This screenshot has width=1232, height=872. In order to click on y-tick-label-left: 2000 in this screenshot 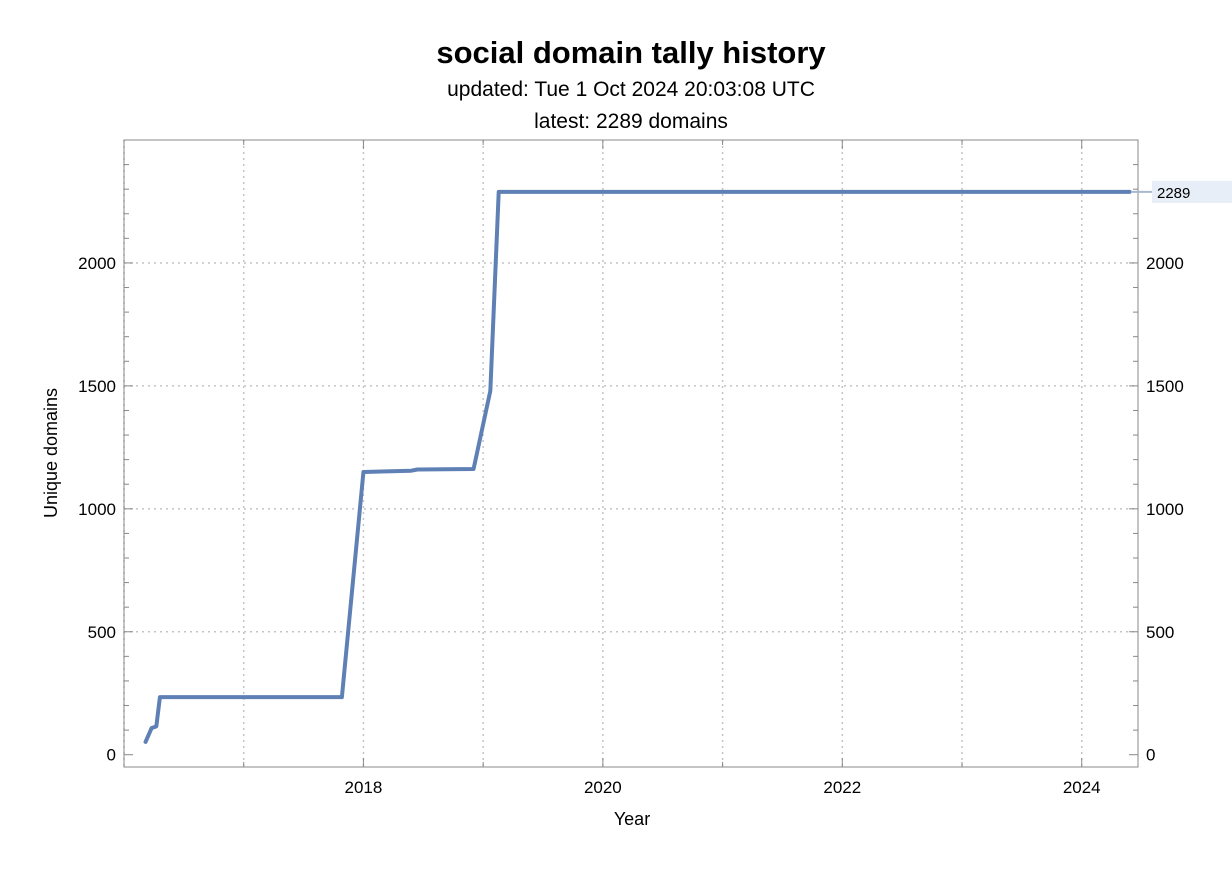, I will do `click(97, 263)`.